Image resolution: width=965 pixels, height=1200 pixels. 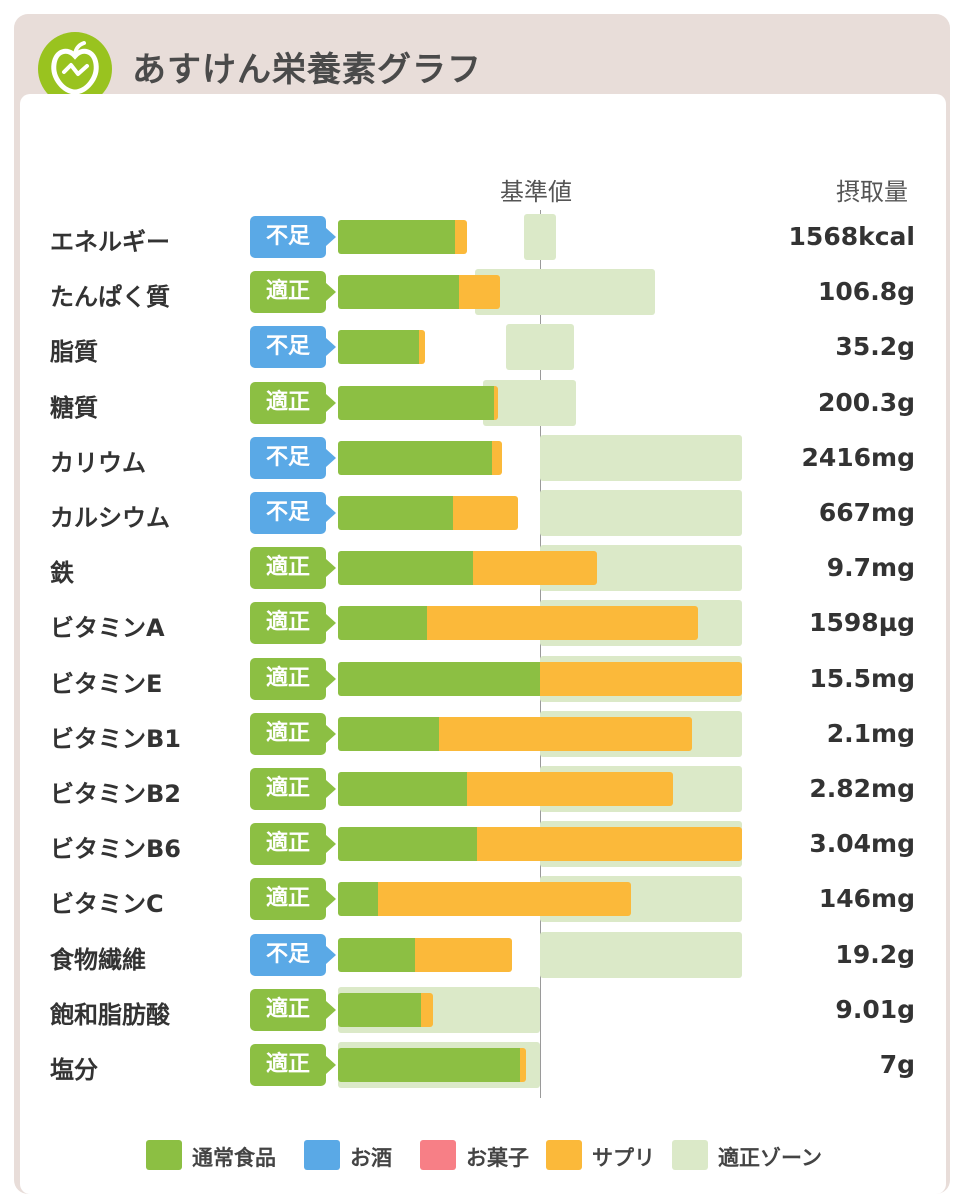 I want to click on nutrient-label: ビタミンE, so click(x=106, y=683).